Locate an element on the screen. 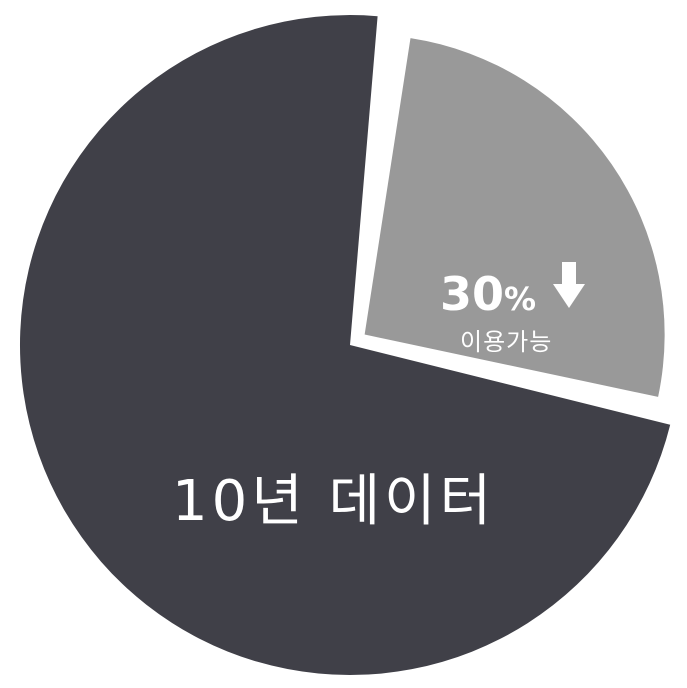  slice-label-main: 10년 데이터 is located at coordinates (333, 501).